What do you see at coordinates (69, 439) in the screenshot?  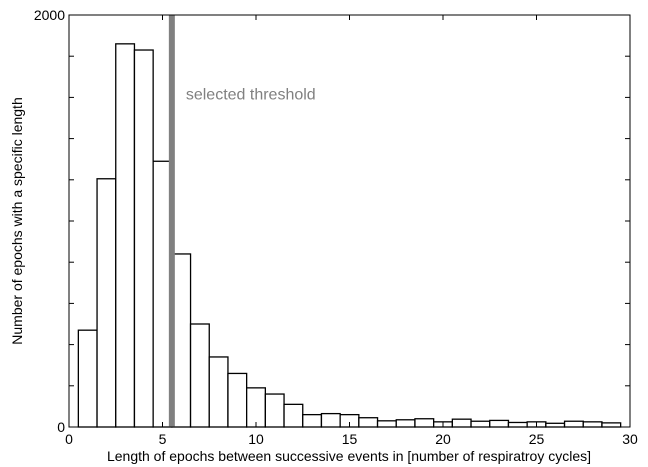 I see `x-tick-label: 0` at bounding box center [69, 439].